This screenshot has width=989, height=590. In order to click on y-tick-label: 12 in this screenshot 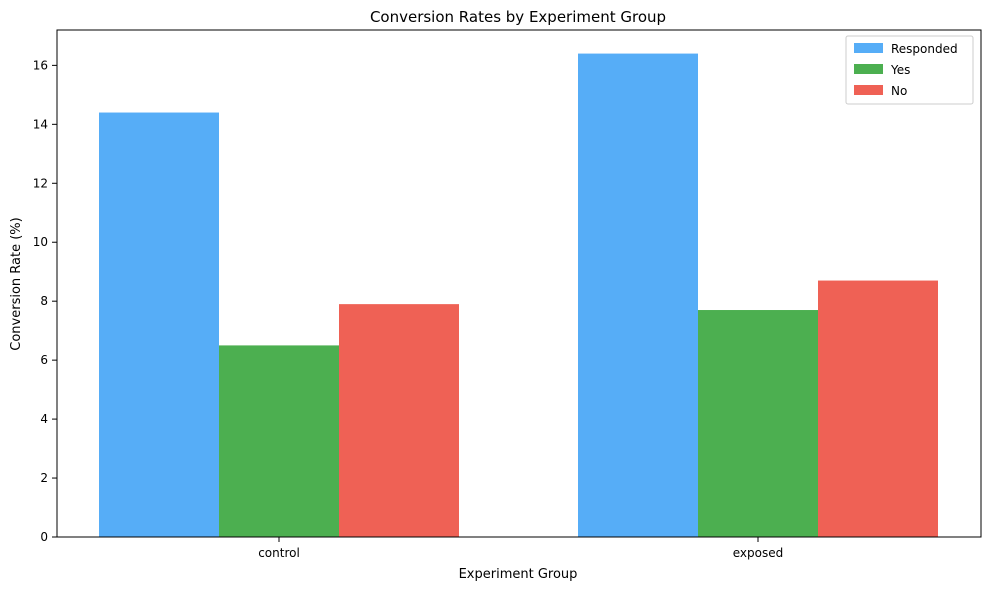, I will do `click(40, 183)`.